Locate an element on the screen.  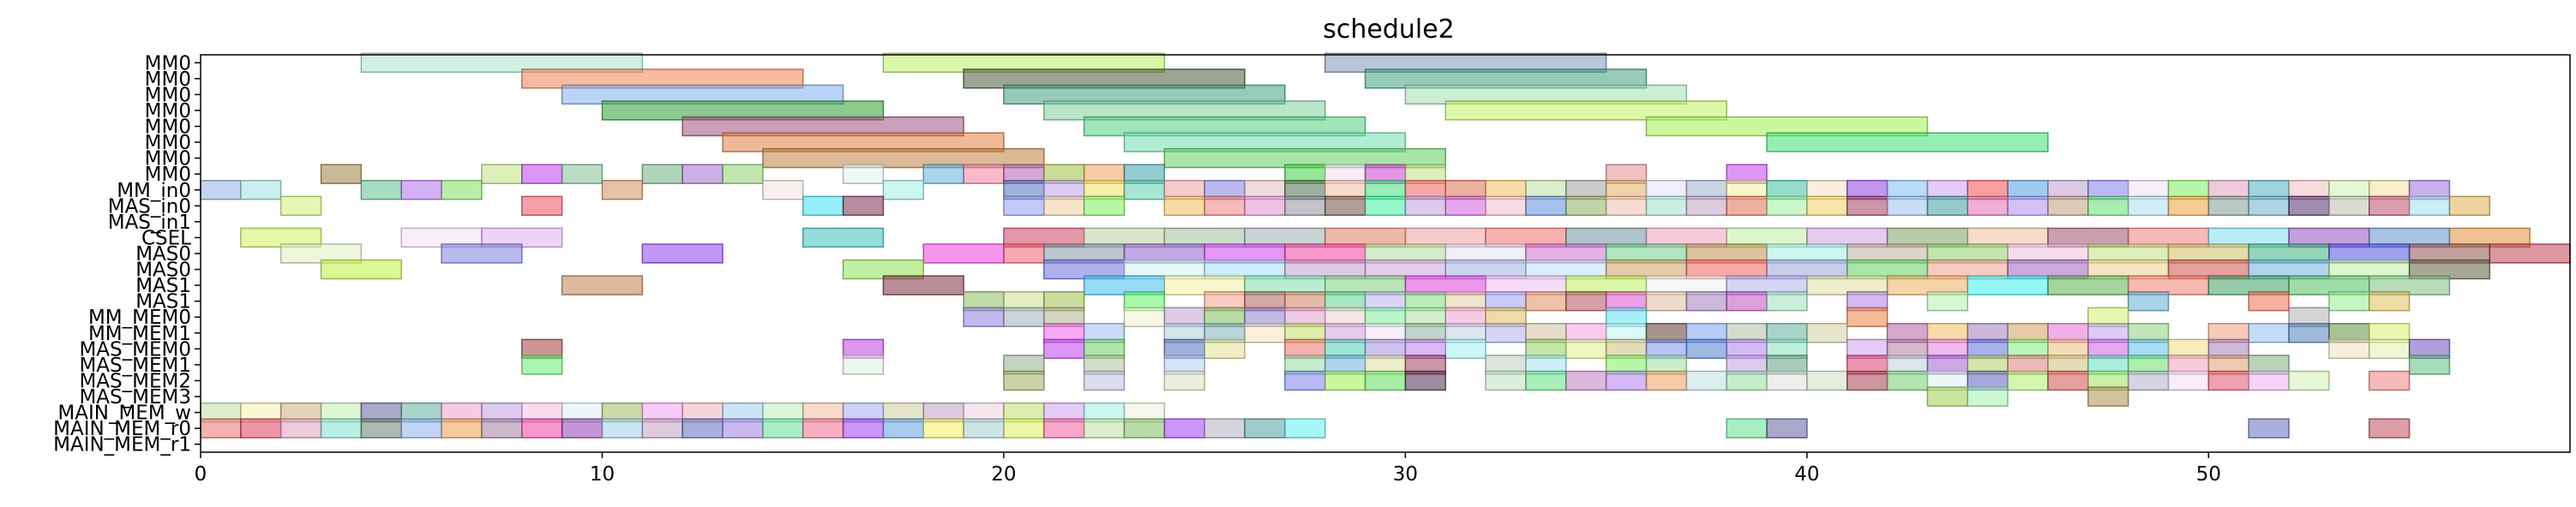
y-tick-label: MAS_in1 is located at coordinates (149, 223).